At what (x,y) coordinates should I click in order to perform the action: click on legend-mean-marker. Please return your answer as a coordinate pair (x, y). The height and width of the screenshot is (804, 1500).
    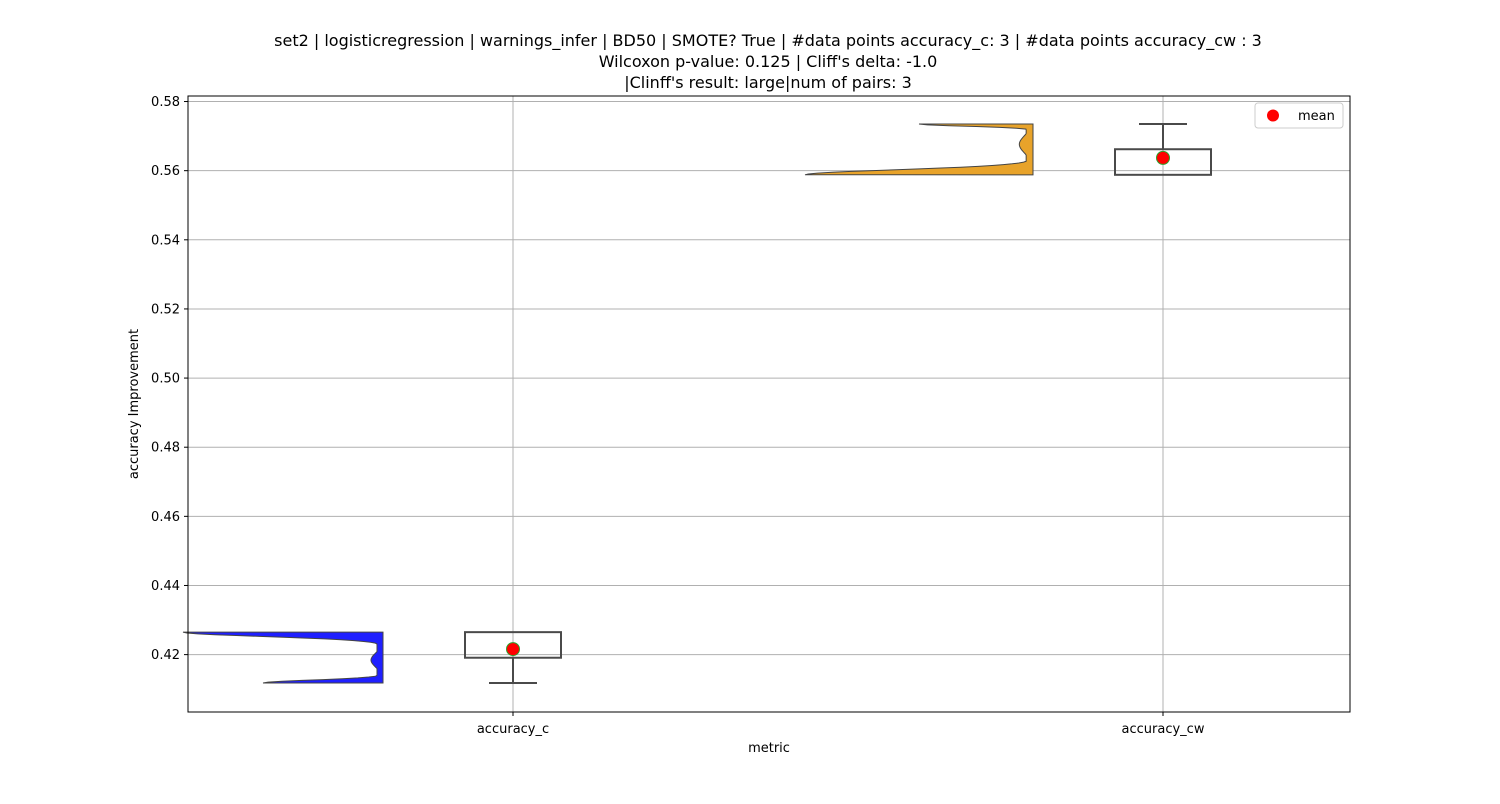
    Looking at the image, I should click on (1273, 115).